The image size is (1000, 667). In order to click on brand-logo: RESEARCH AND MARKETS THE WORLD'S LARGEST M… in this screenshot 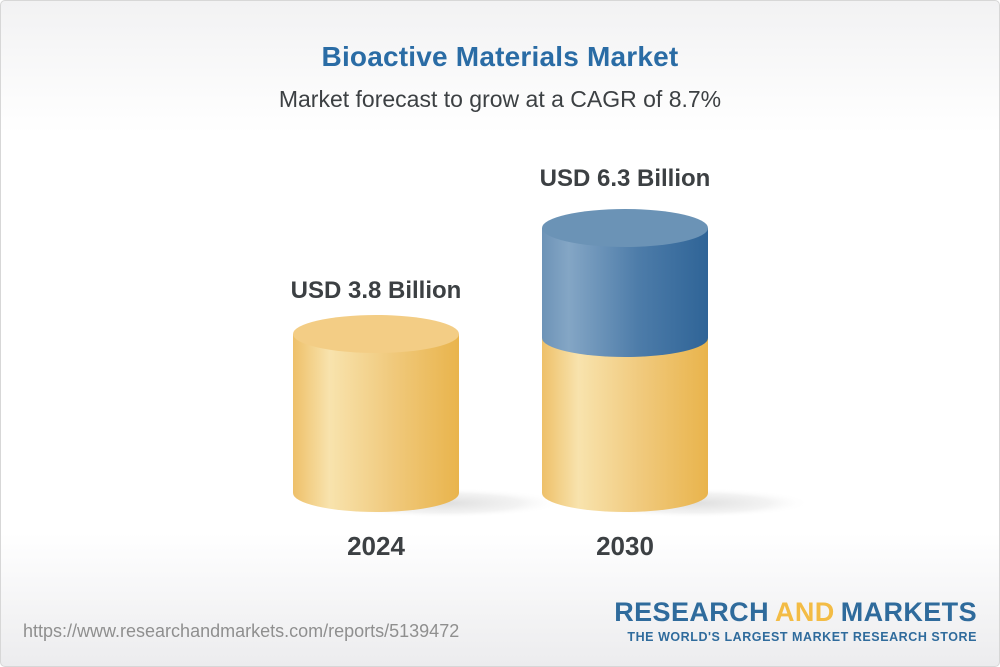, I will do `click(795, 620)`.